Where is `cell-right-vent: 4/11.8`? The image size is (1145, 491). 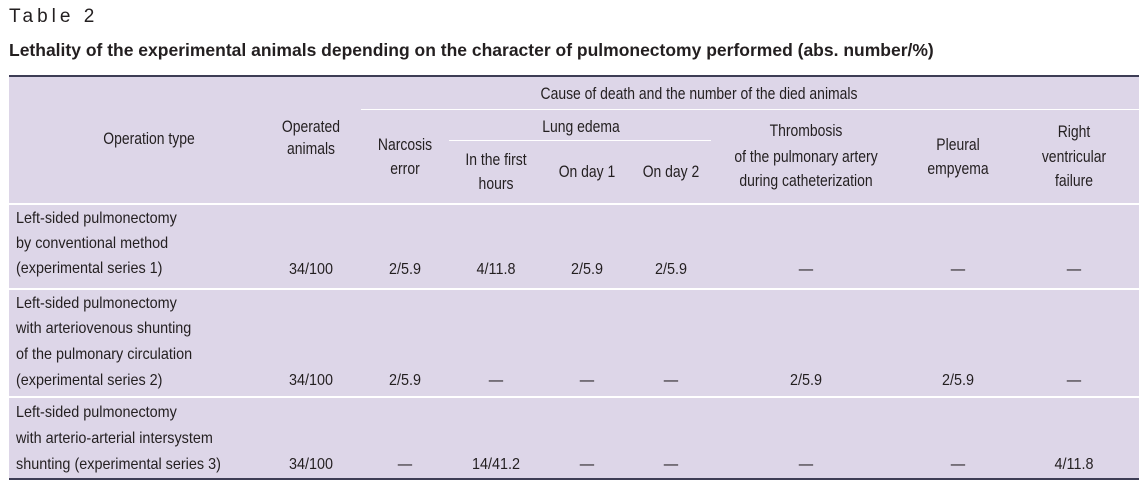 cell-right-vent: 4/11.8 is located at coordinates (1074, 464).